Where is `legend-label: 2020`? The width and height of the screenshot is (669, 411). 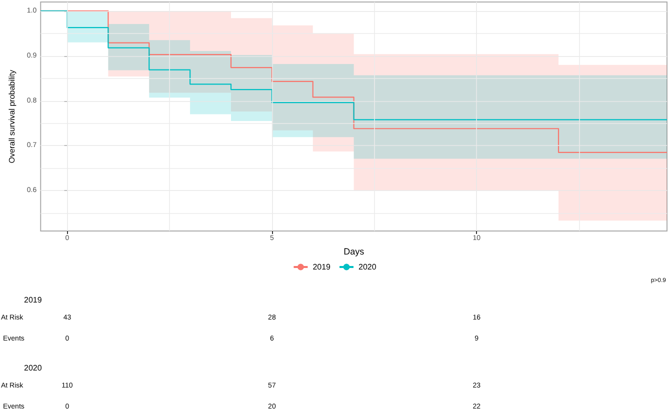
legend-label: 2020 is located at coordinates (367, 267).